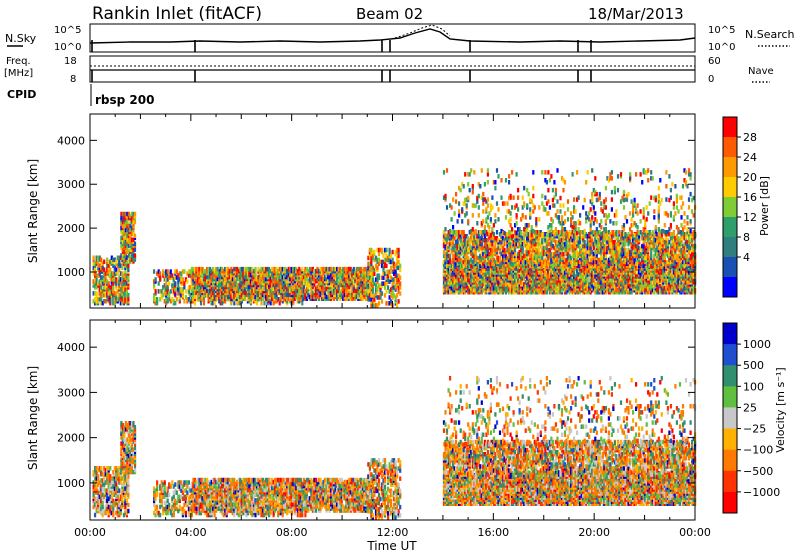 This screenshot has height=554, width=800. I want to click on nsearch-label: N.Search, so click(770, 34).